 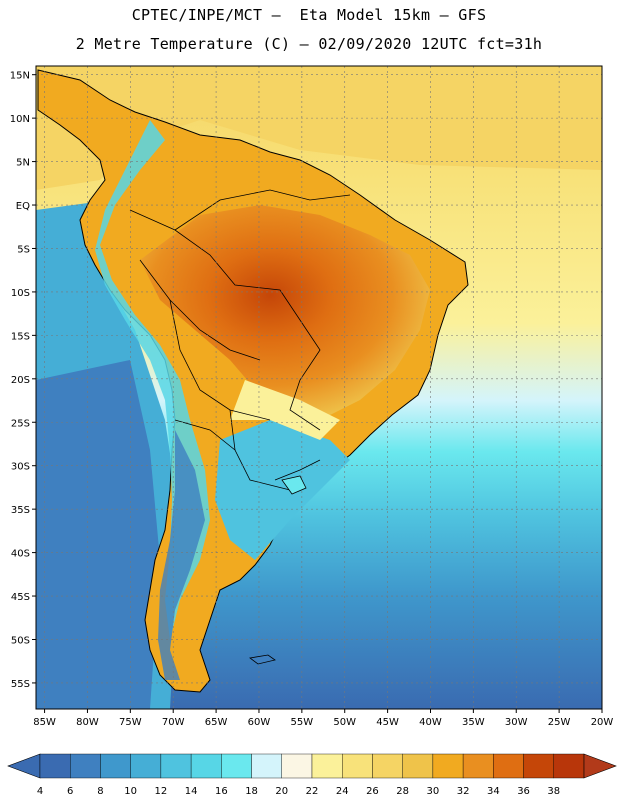 What do you see at coordinates (130, 722) in the screenshot?
I see `longitude-label: 75W` at bounding box center [130, 722].